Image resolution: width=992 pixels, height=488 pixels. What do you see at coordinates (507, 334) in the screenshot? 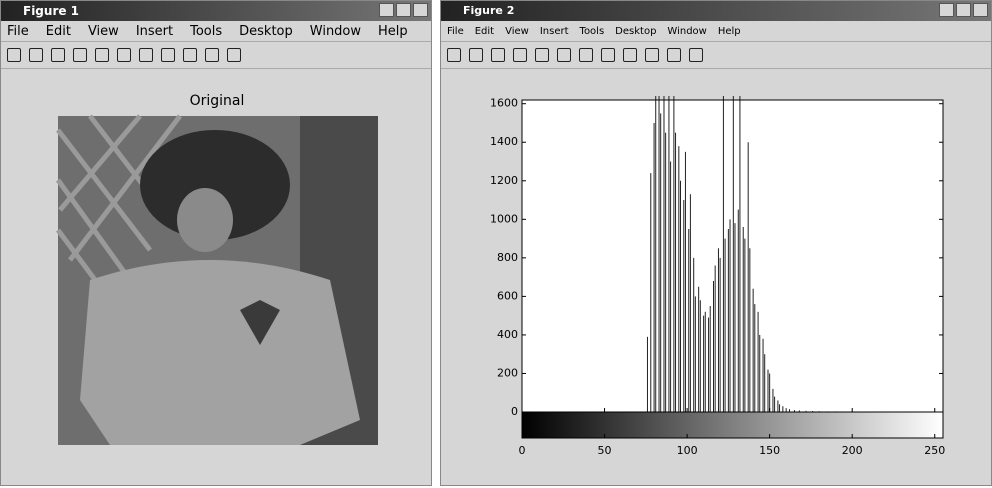
I see `y-tick-label: 400` at bounding box center [507, 334].